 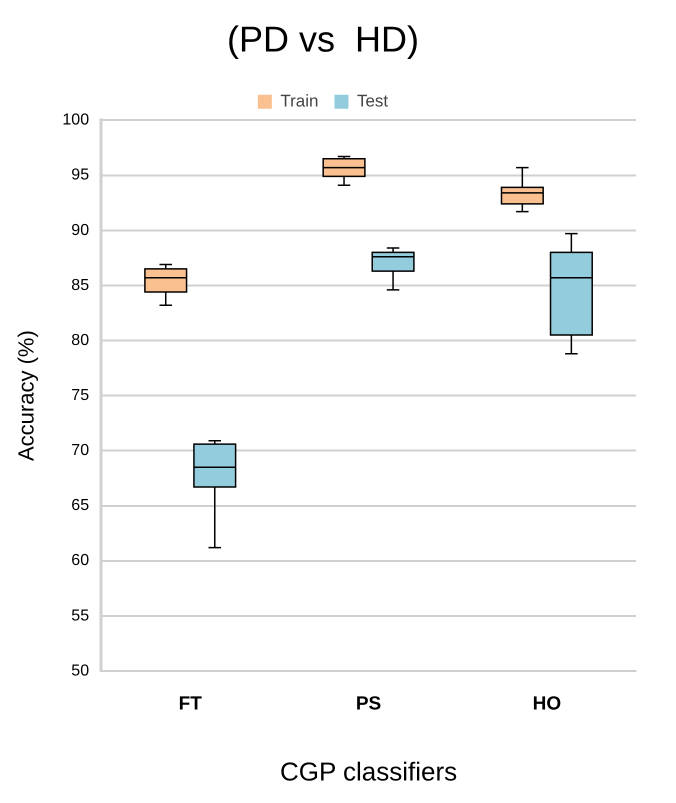 I want to click on legend-label: Test, so click(x=372, y=100).